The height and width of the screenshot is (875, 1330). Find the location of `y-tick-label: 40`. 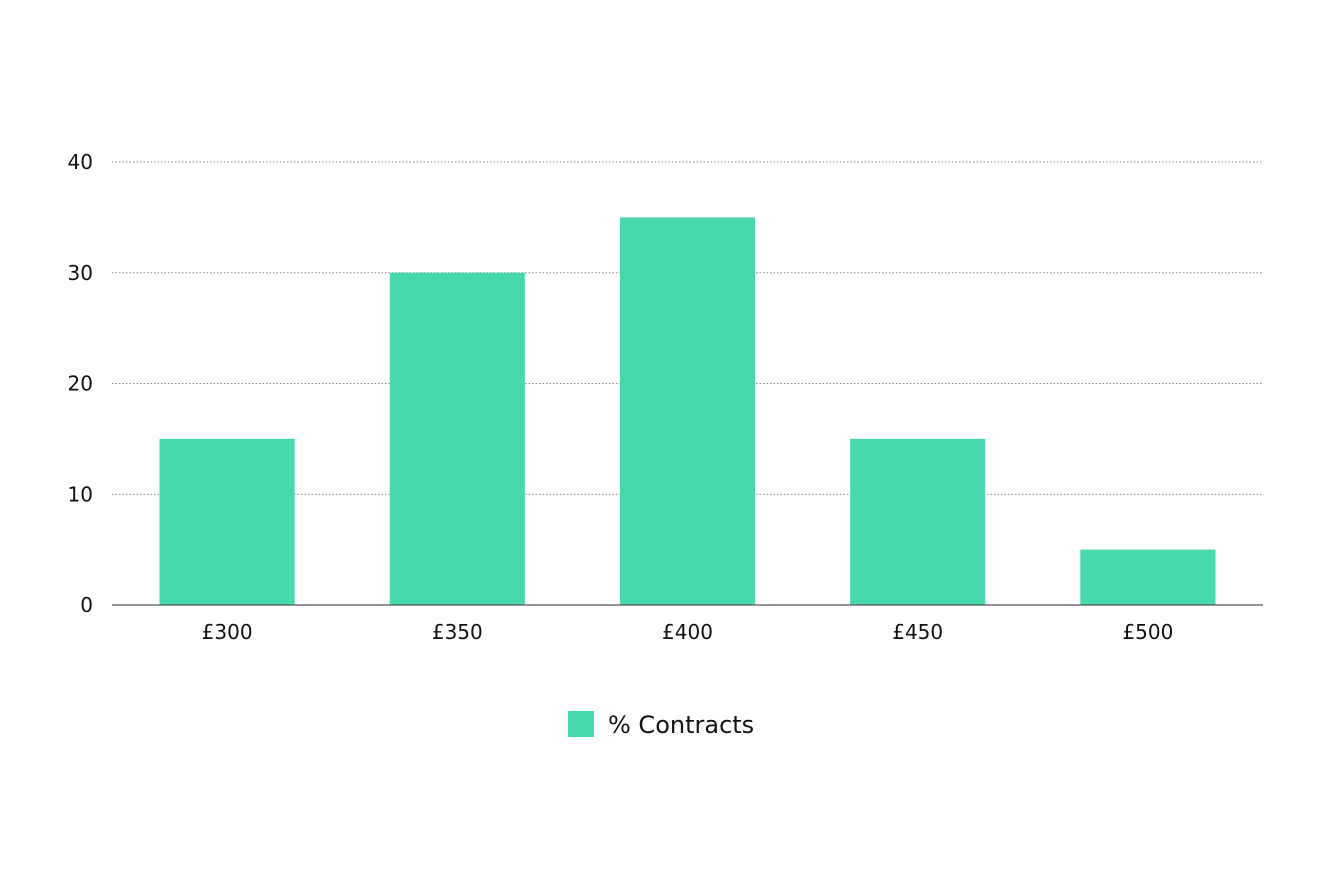

y-tick-label: 40 is located at coordinates (80, 162).